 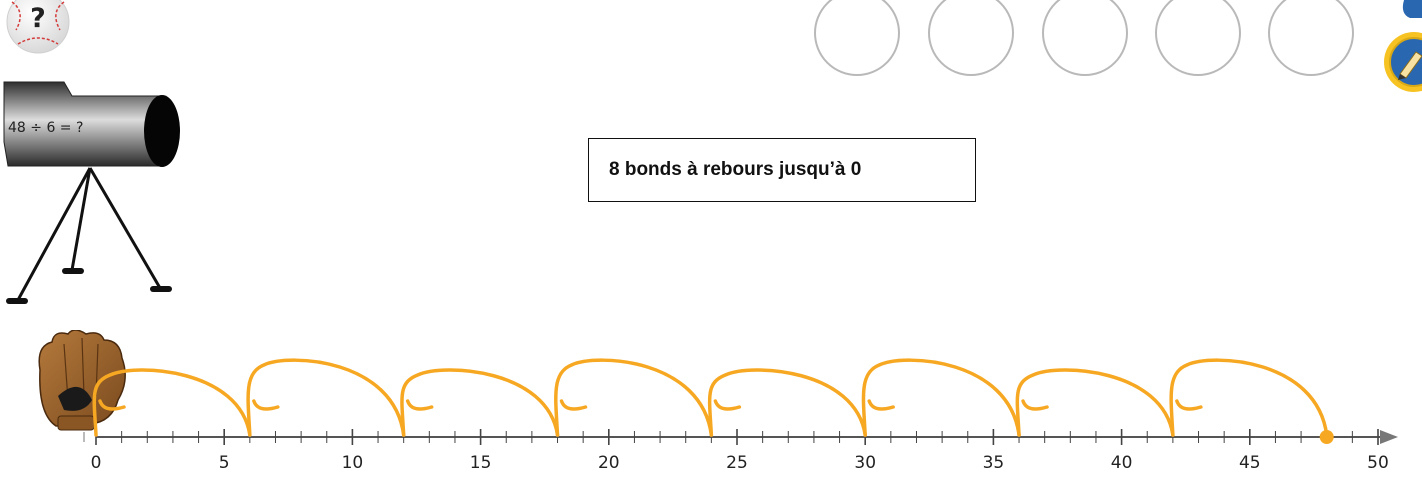 I want to click on hint-box: 8 bonds à rebours jusqu’à 0, so click(x=782, y=170).